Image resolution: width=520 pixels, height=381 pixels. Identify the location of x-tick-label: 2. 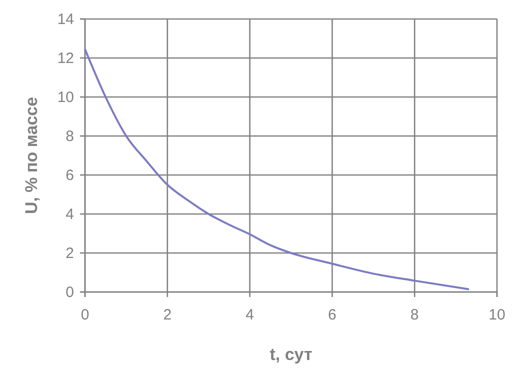
(167, 315).